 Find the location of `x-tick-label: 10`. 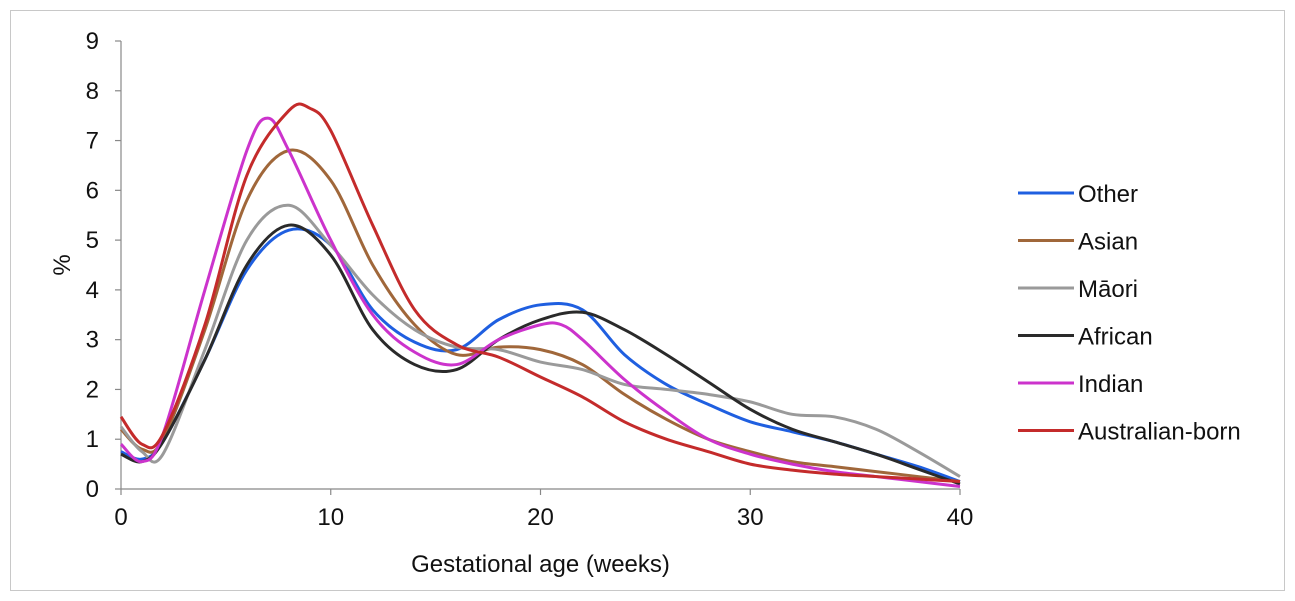

x-tick-label: 10 is located at coordinates (330, 517).